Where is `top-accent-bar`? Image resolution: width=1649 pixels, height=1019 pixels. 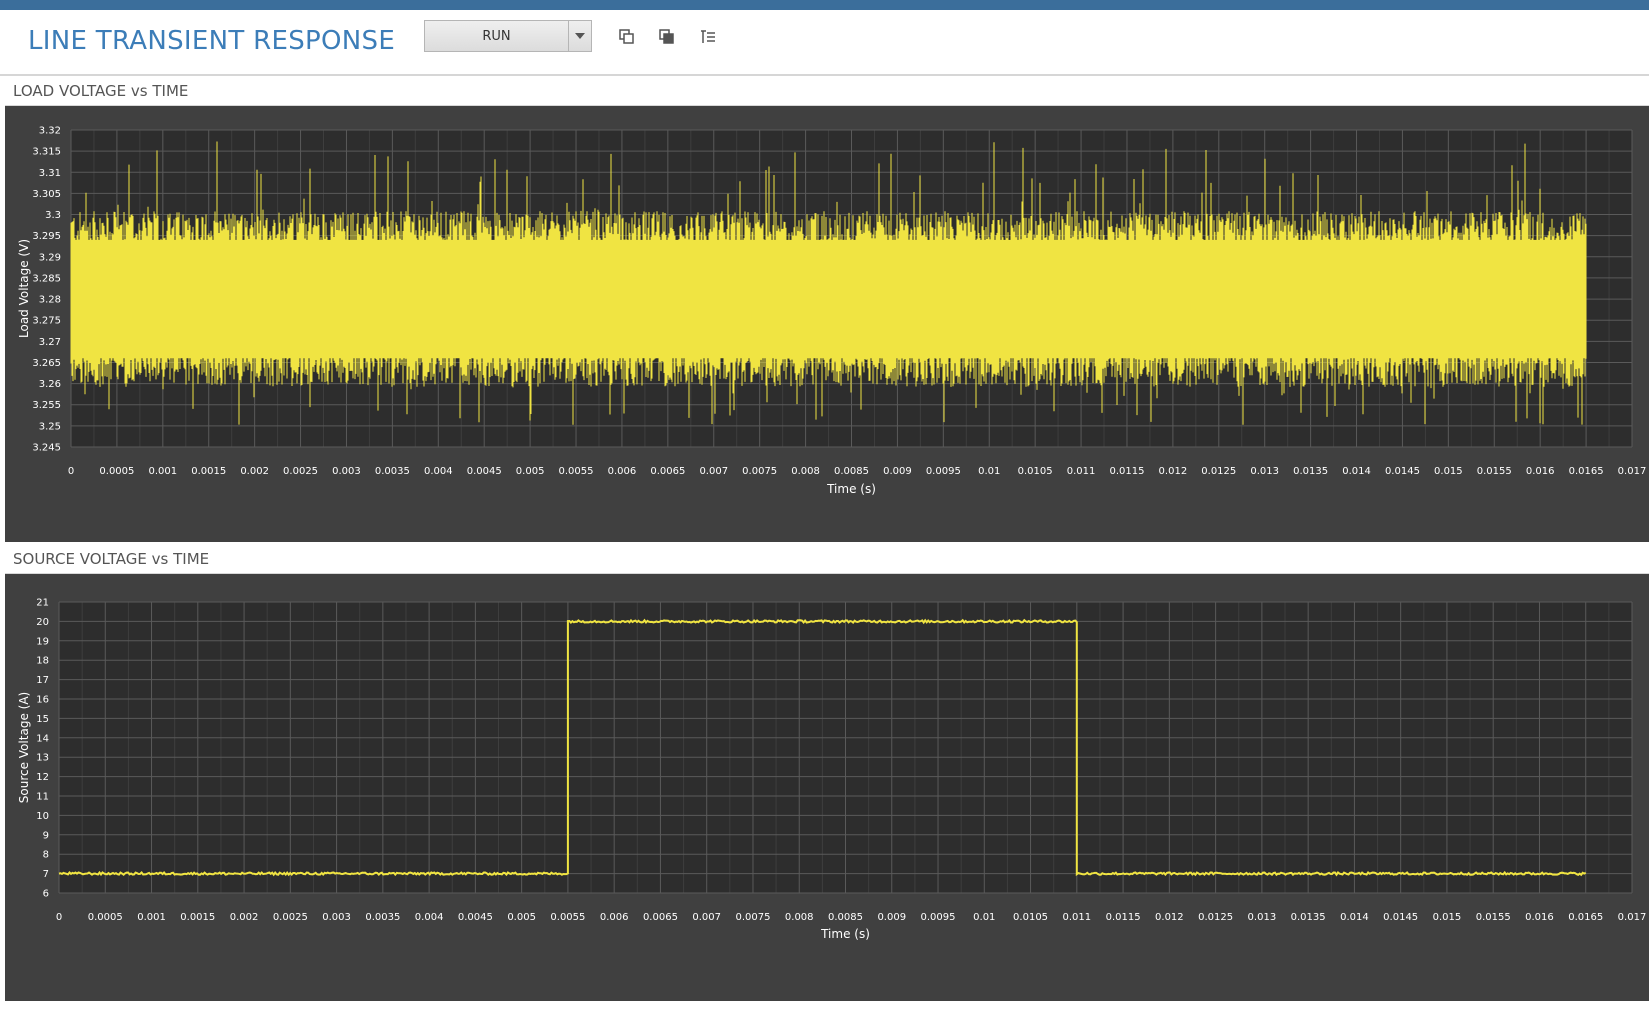 top-accent-bar is located at coordinates (824, 5).